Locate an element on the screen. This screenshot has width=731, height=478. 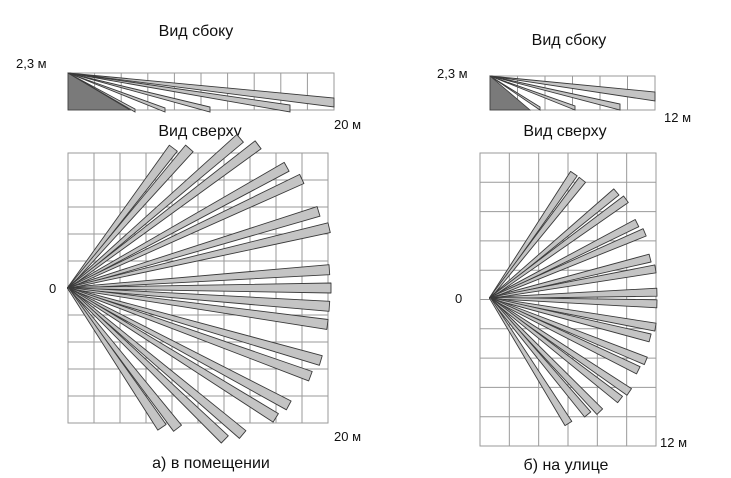
near-zone-shading is located at coordinates (510, 93).